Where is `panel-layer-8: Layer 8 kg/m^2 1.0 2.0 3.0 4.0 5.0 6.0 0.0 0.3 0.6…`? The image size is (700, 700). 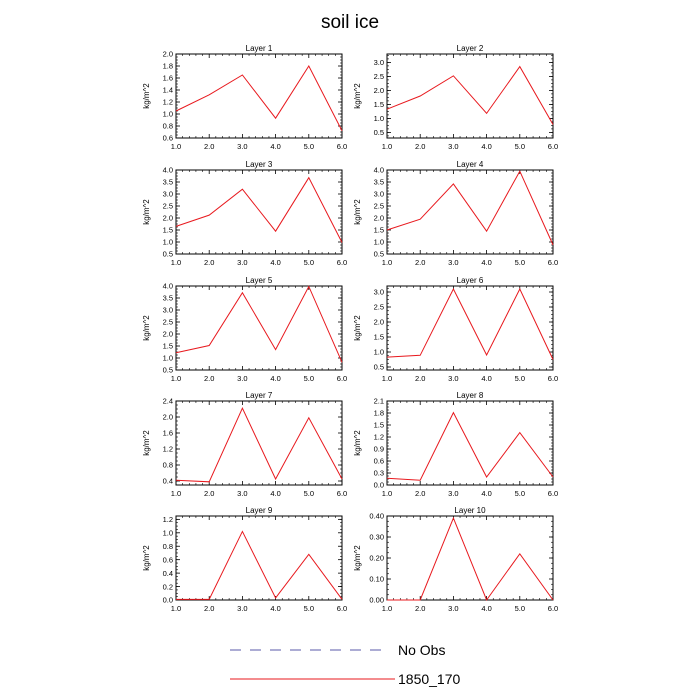 panel-layer-8: Layer 8 kg/m^2 1.0 2.0 3.0 4.0 5.0 6.0 0.0 0.3 0.6… is located at coordinates (455, 444).